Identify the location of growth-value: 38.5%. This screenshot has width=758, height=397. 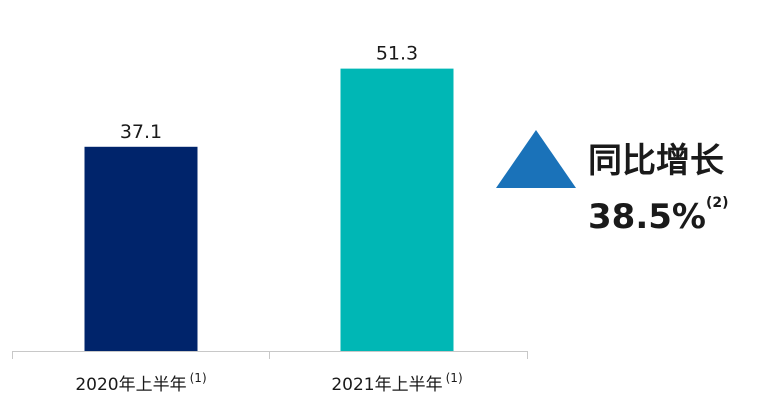
(647, 217).